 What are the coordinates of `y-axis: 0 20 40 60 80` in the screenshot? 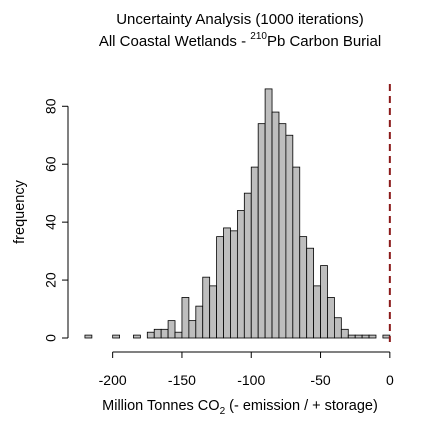 It's located at (56, 220).